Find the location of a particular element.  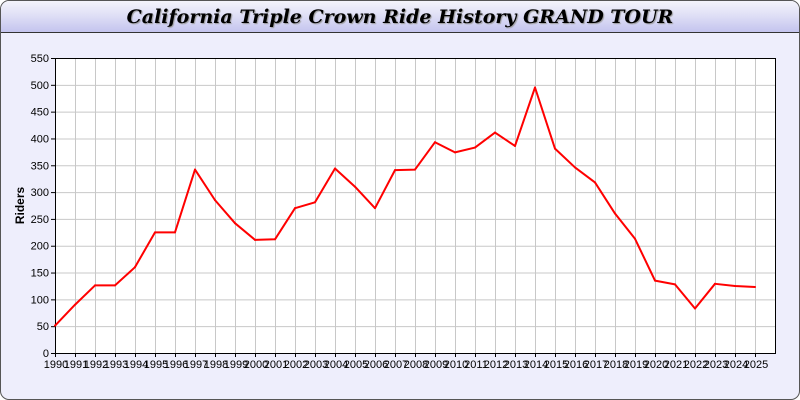

x-tick-label: 2003 is located at coordinates (316, 365).